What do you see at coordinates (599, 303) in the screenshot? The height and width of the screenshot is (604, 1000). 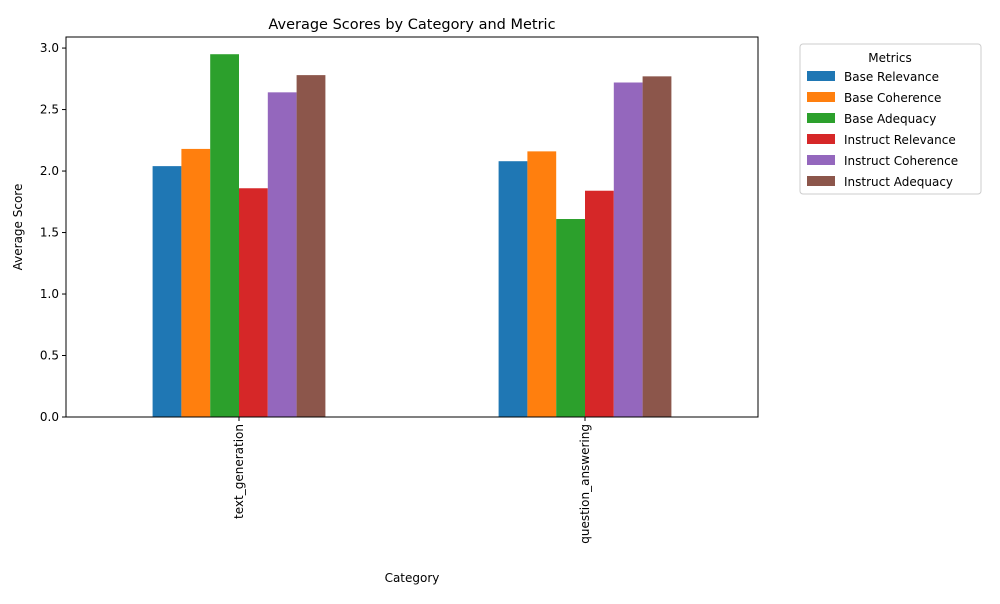 I see `bar-instruct-relevance-question-answering` at bounding box center [599, 303].